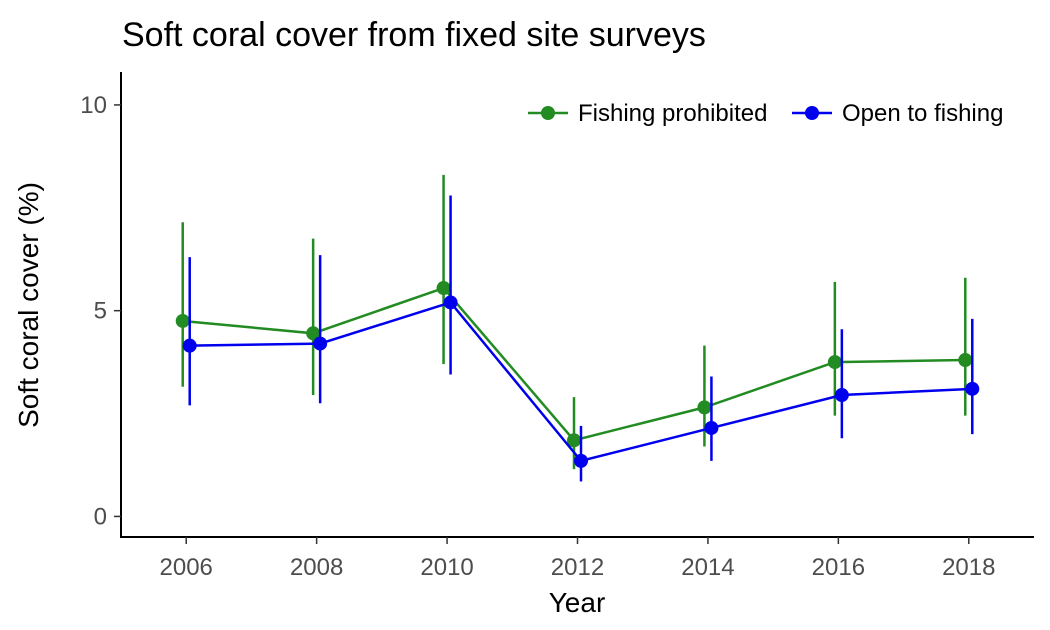 The height and width of the screenshot is (630, 1050). Describe the element at coordinates (414, 35) in the screenshot. I see `chart-title: Soft coral cover from fixed site surveys` at that location.